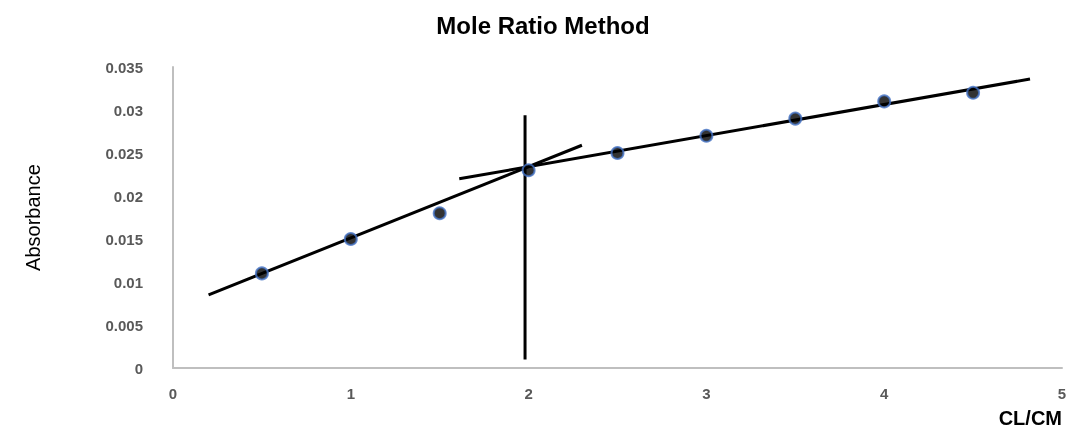 The image size is (1086, 444). Describe the element at coordinates (543, 25) in the screenshot. I see `chart-title: Mole Ratio Method` at that location.